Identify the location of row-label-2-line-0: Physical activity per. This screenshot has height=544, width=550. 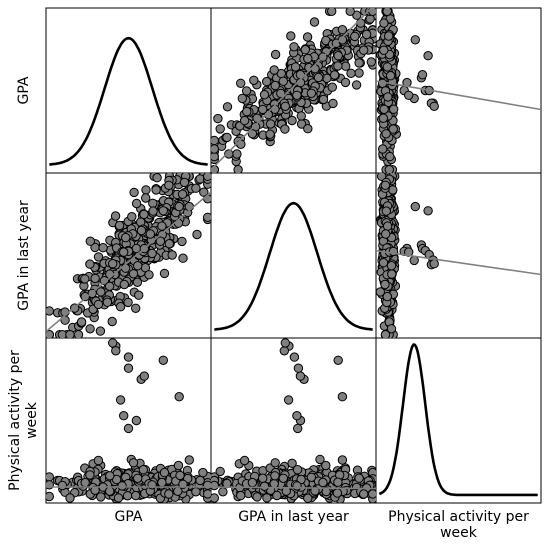
(15, 420).